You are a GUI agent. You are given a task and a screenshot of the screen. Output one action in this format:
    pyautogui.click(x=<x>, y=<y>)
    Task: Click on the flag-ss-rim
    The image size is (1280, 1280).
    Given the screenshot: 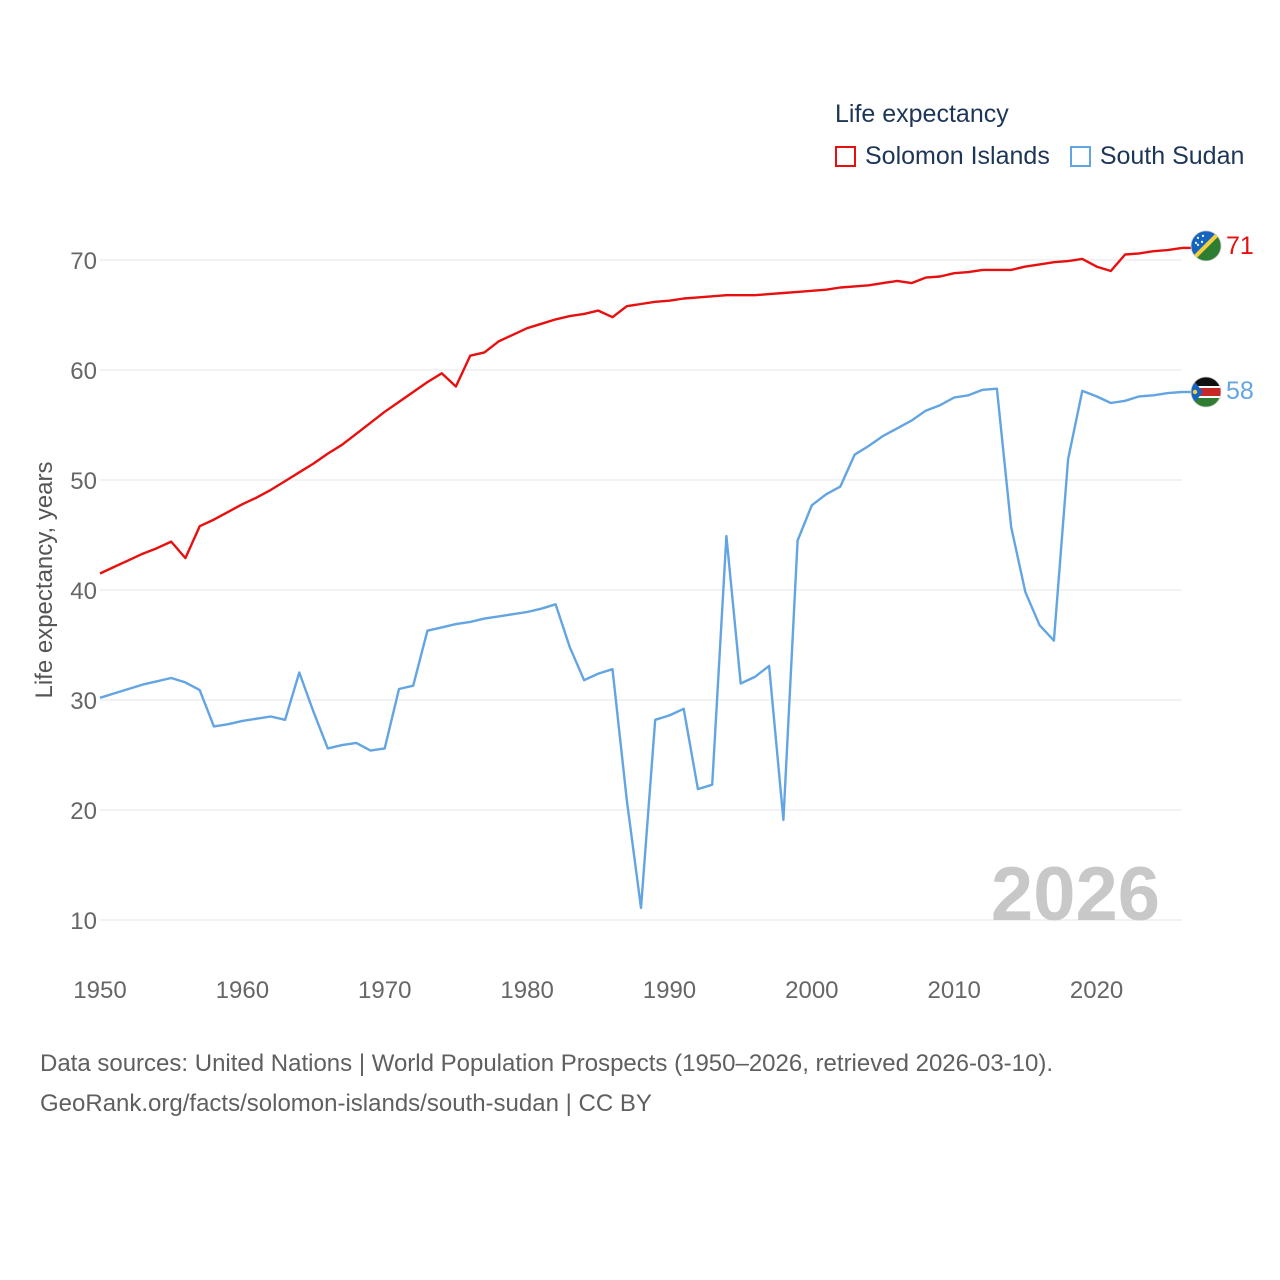 What is the action you would take?
    pyautogui.click(x=1206, y=392)
    